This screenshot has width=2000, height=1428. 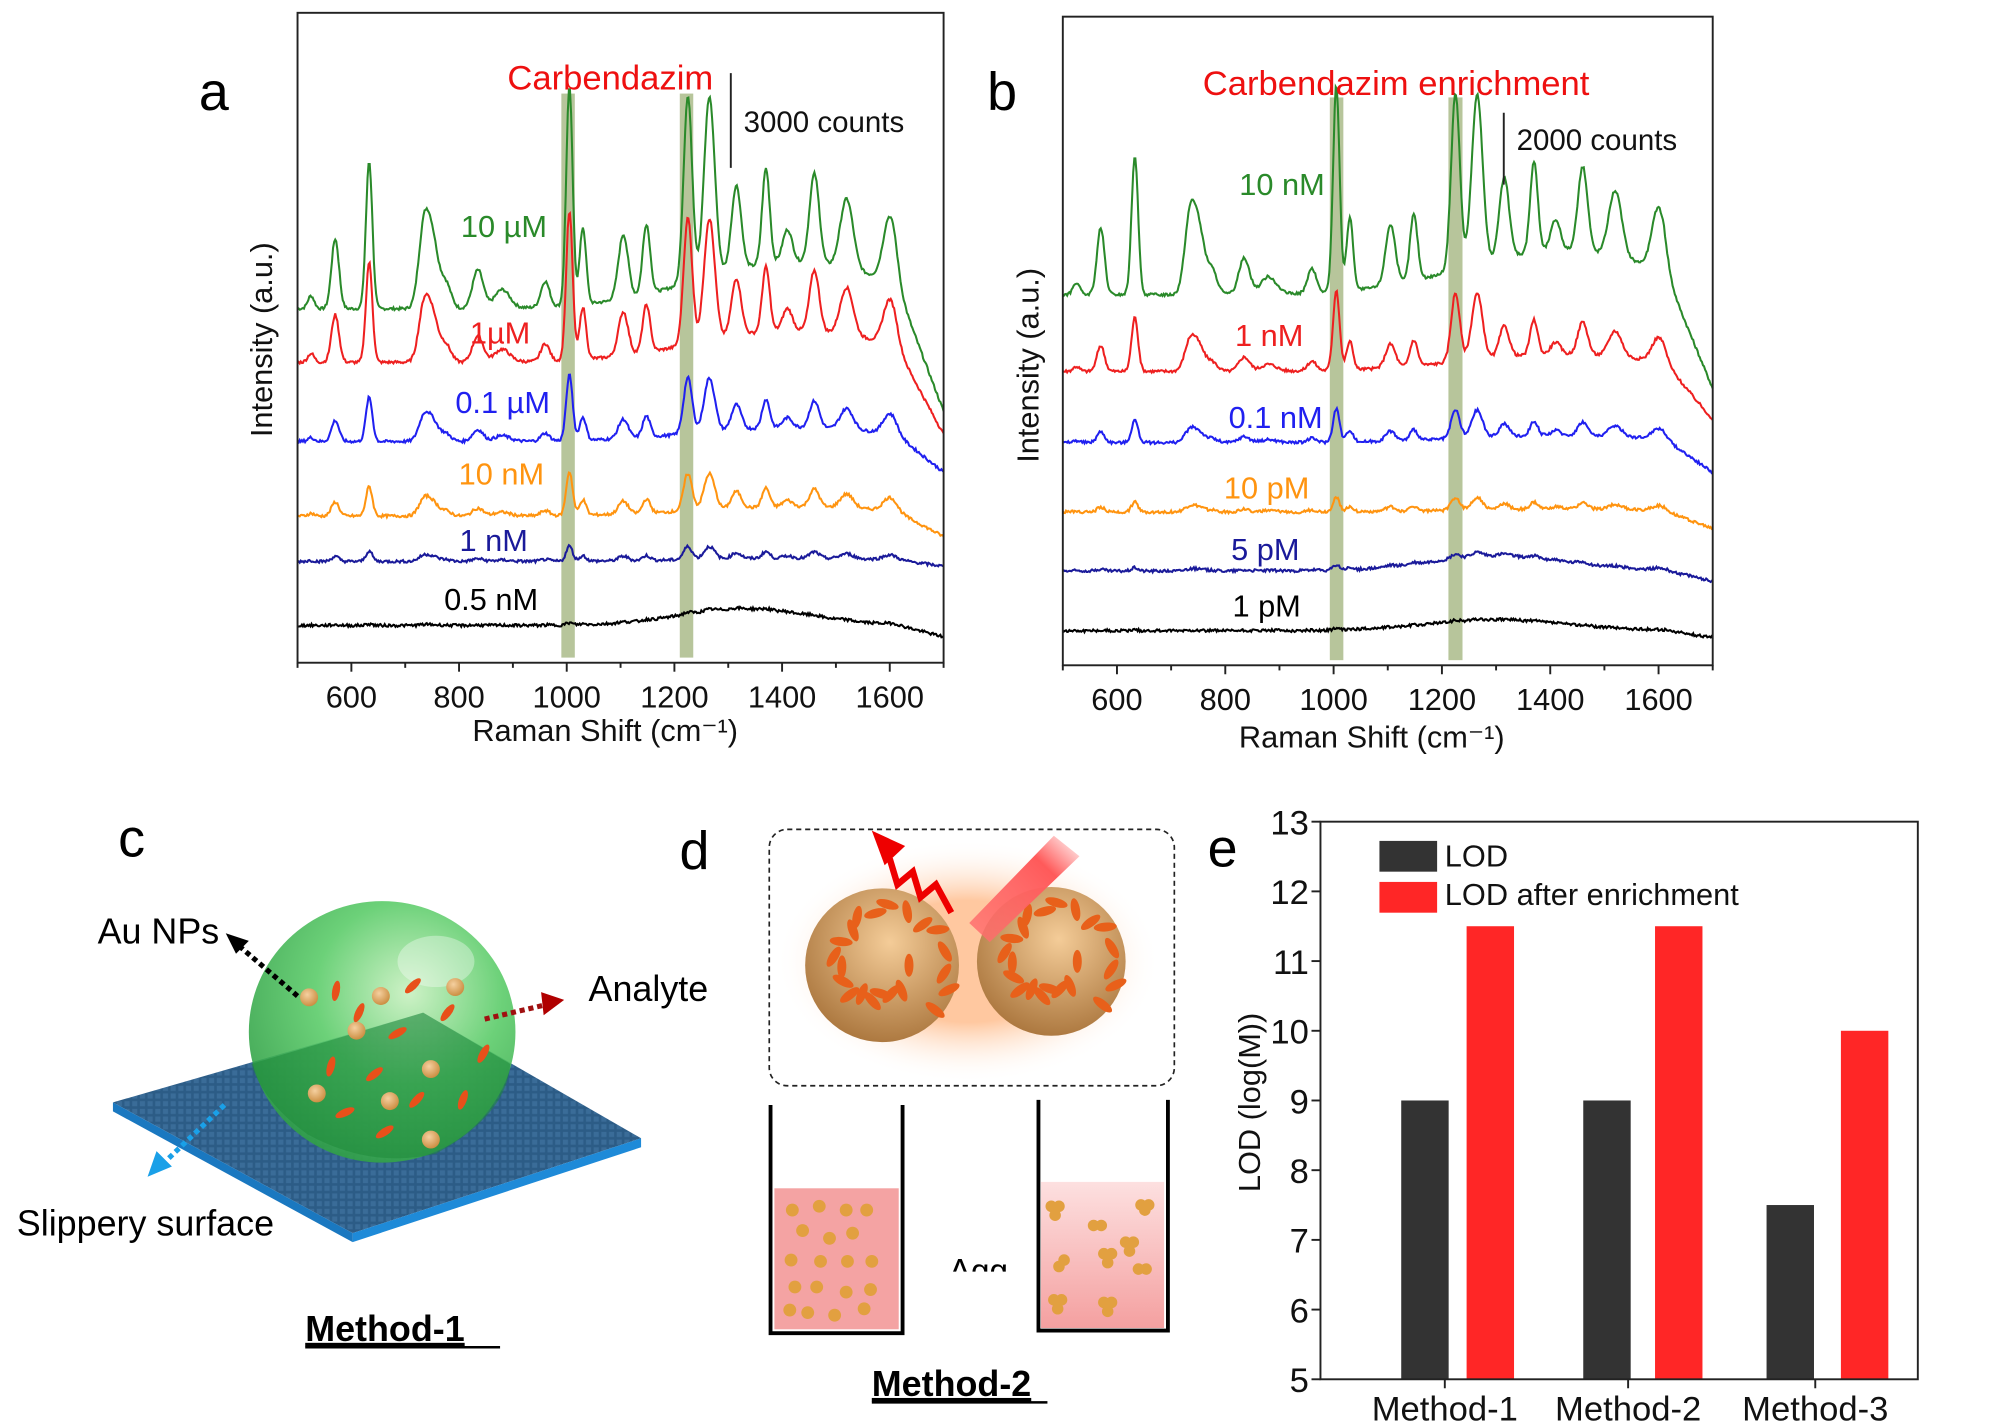 What do you see at coordinates (1299, 1102) in the screenshot?
I see `y-tick-label: 9` at bounding box center [1299, 1102].